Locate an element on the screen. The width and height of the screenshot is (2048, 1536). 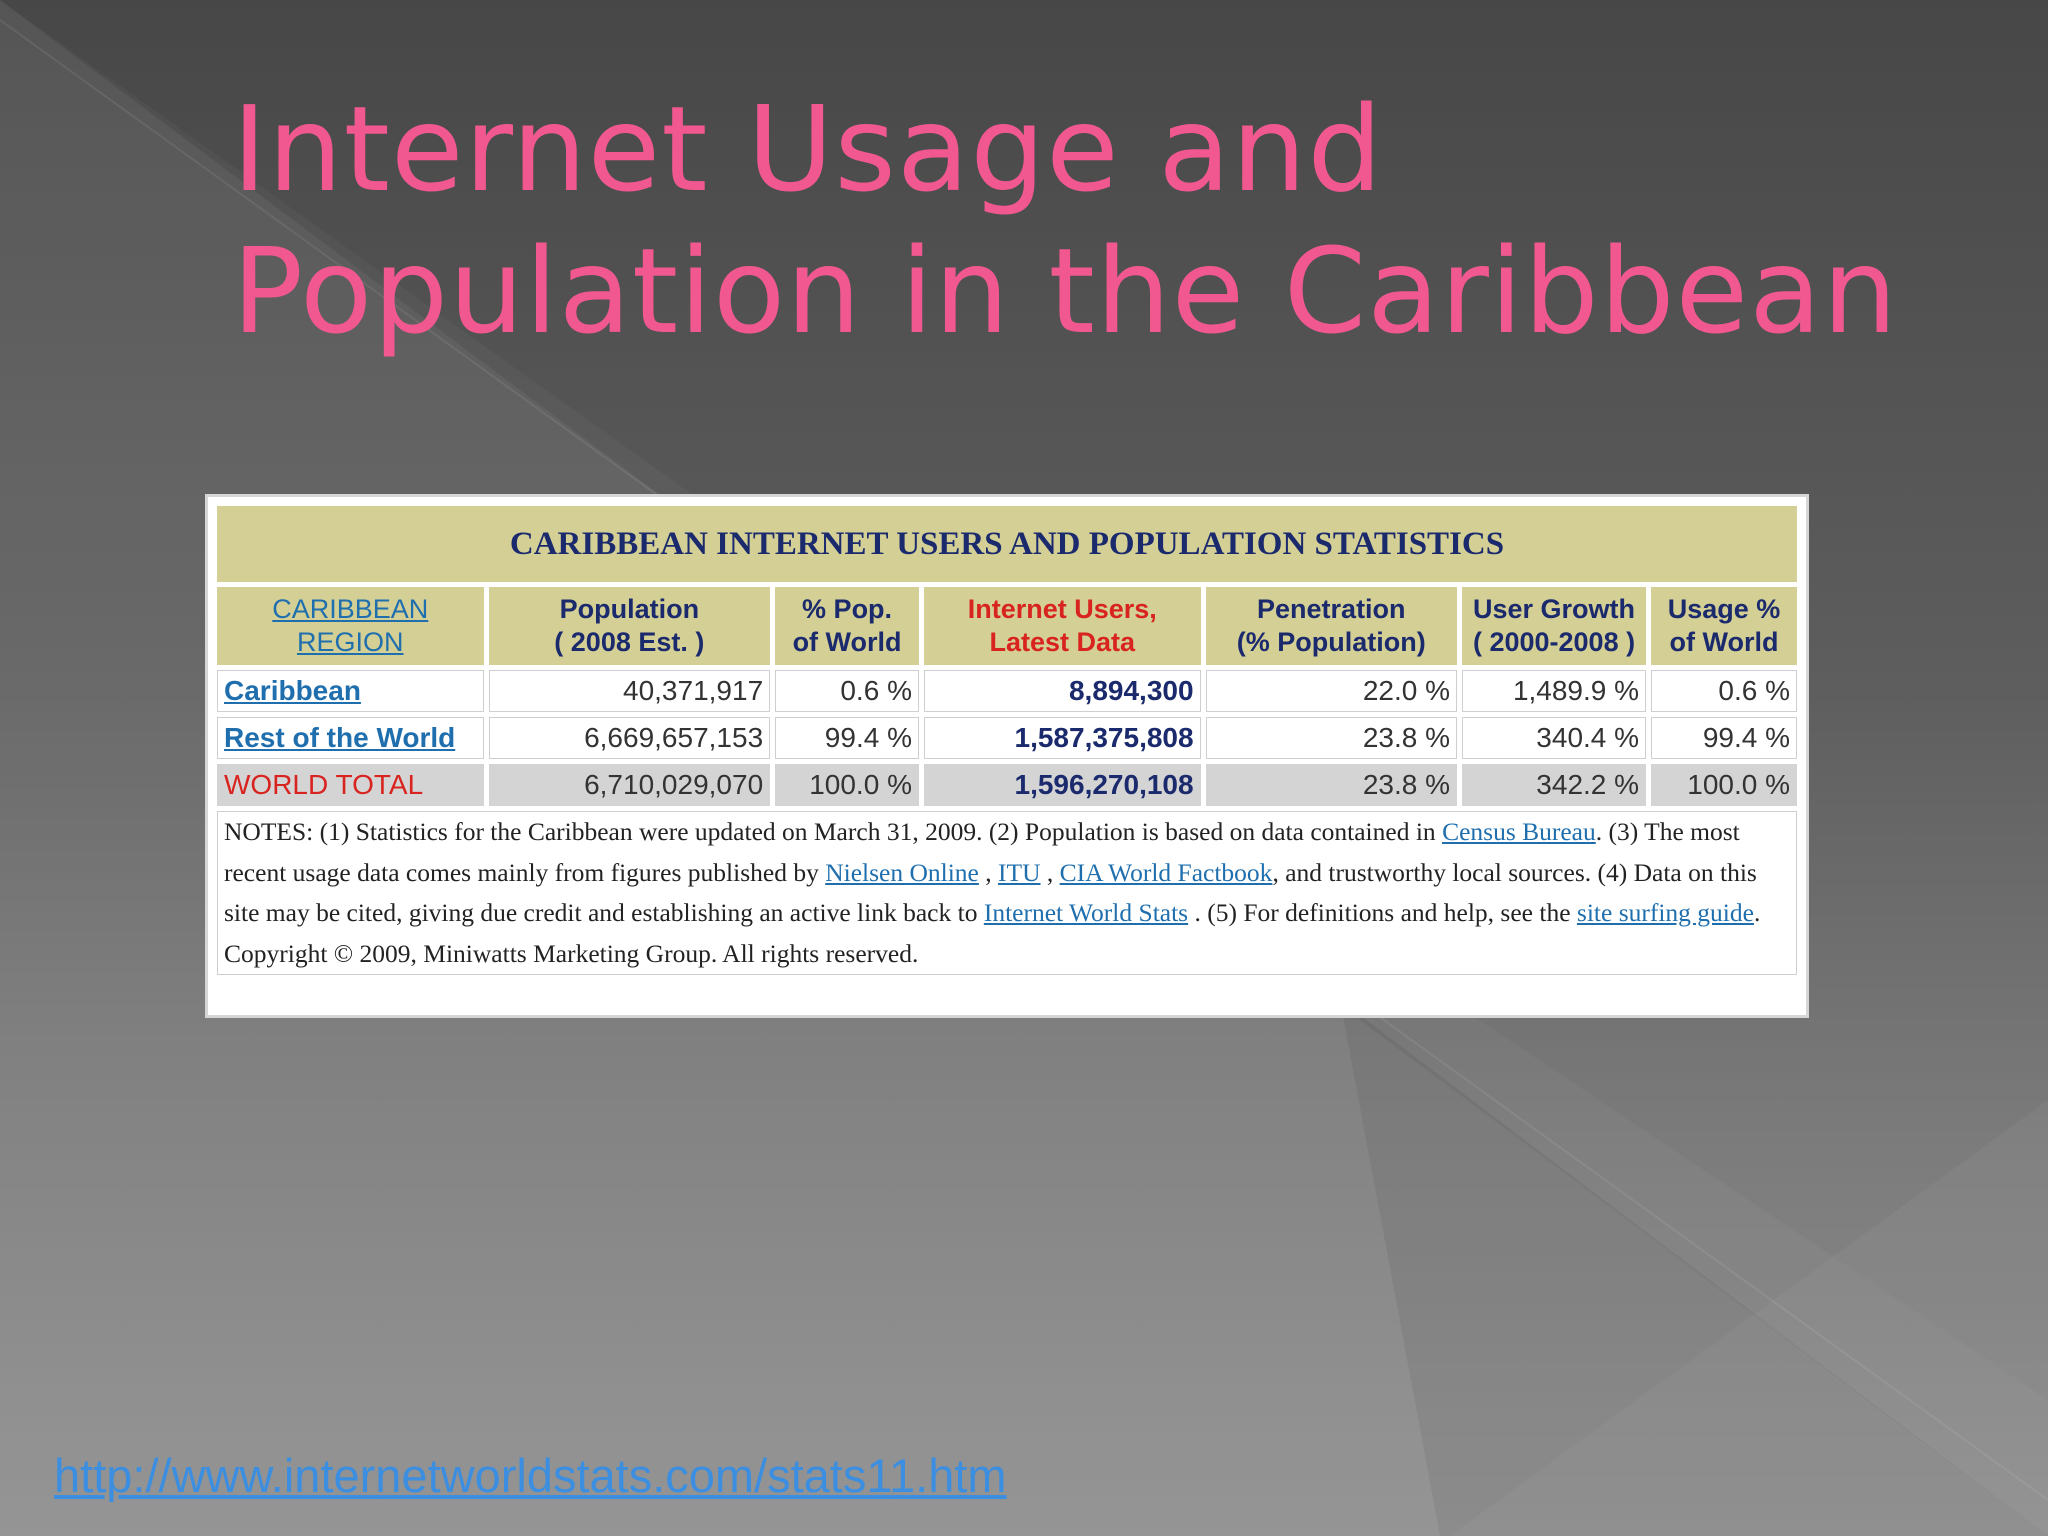
cell-internet-users: 1,596,270,108 is located at coordinates (1062, 785).